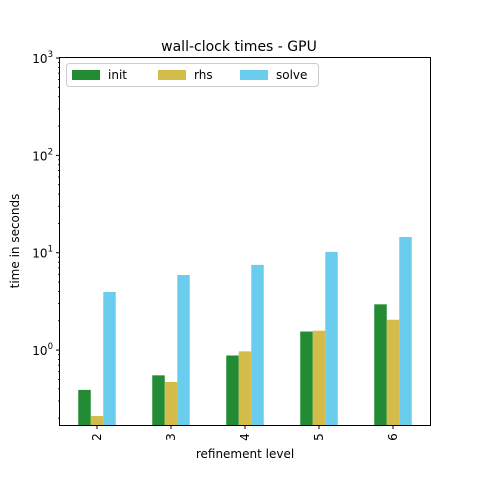  I want to click on chart-title: wall-clock times - GPU, so click(239, 47).